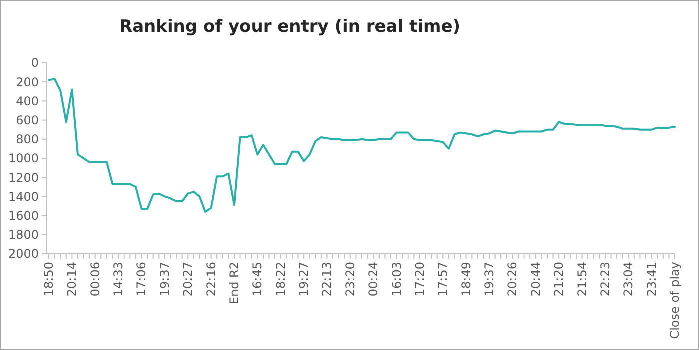 Image resolution: width=699 pixels, height=350 pixels. What do you see at coordinates (535, 279) in the screenshot?
I see `x-tick-label: 20:44` at bounding box center [535, 279].